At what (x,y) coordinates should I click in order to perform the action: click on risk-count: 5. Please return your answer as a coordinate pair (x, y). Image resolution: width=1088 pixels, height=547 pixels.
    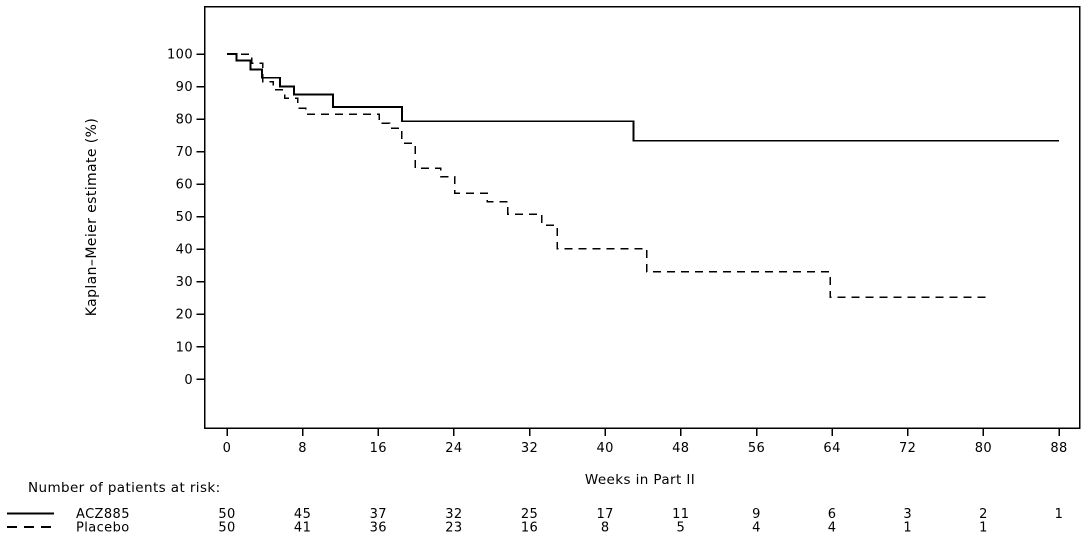
    Looking at the image, I should click on (680, 528).